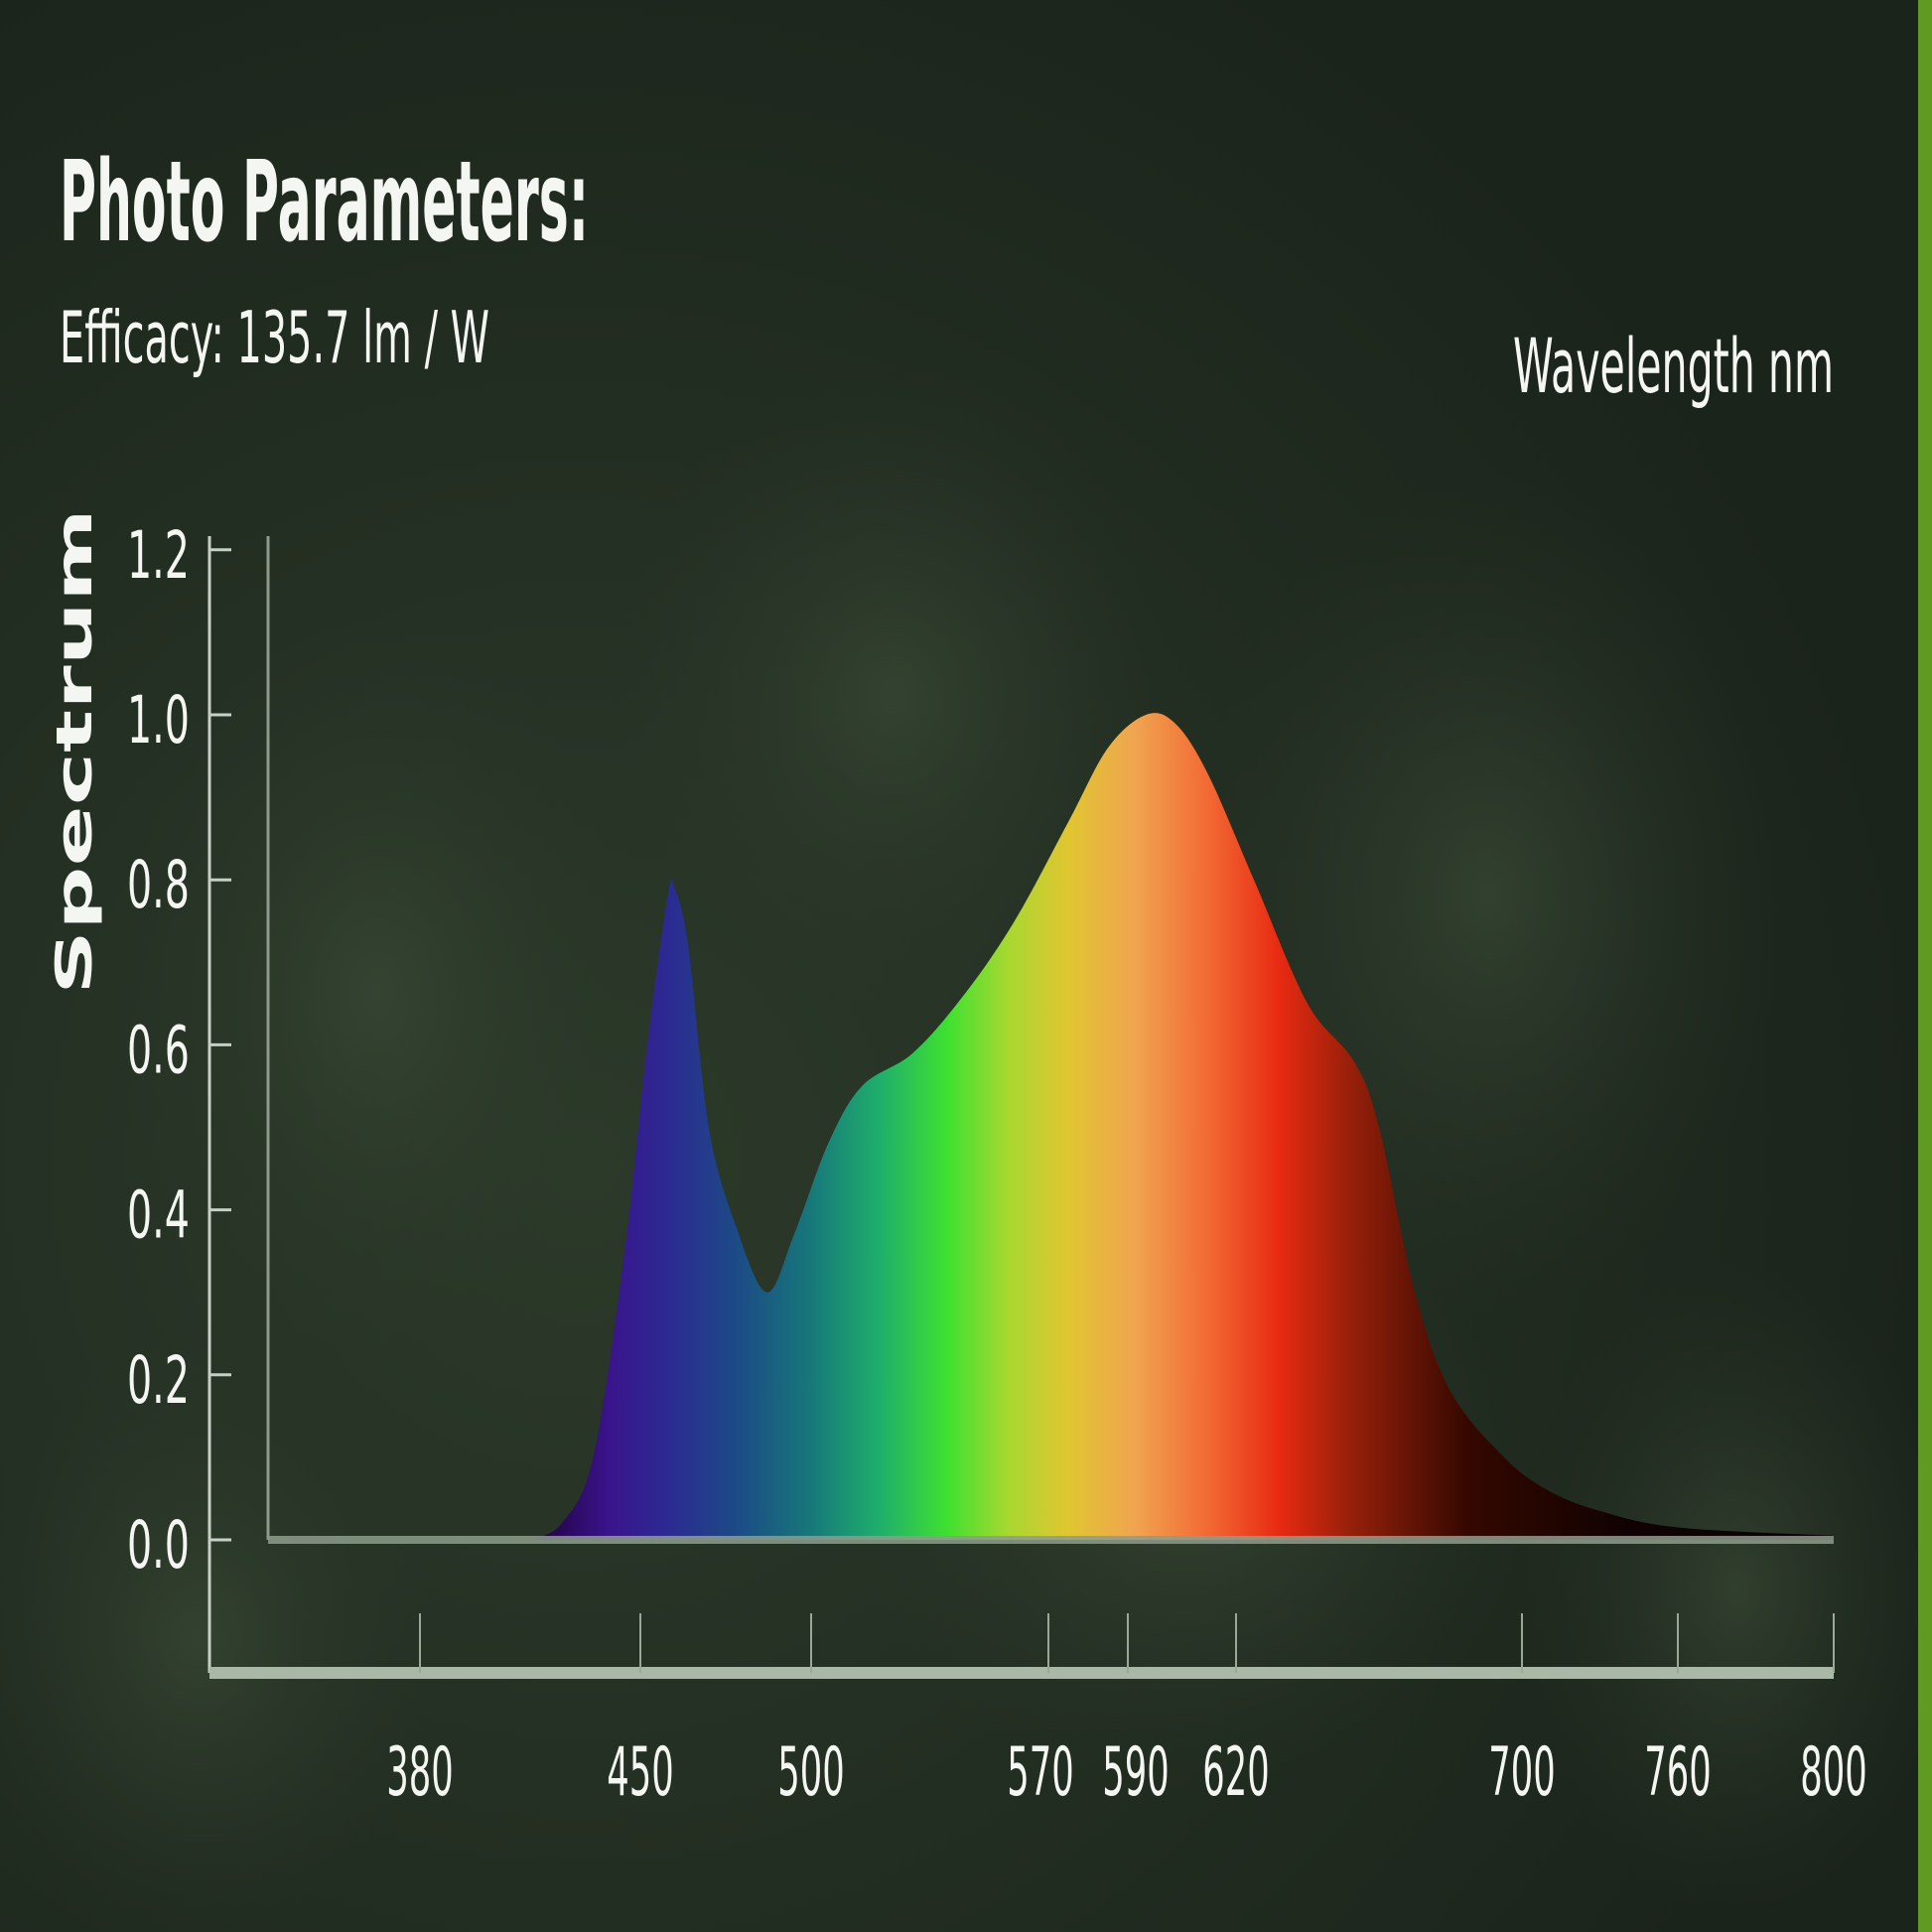 The width and height of the screenshot is (1932, 1932). What do you see at coordinates (158, 555) in the screenshot?
I see `y-tick-label: 1.2` at bounding box center [158, 555].